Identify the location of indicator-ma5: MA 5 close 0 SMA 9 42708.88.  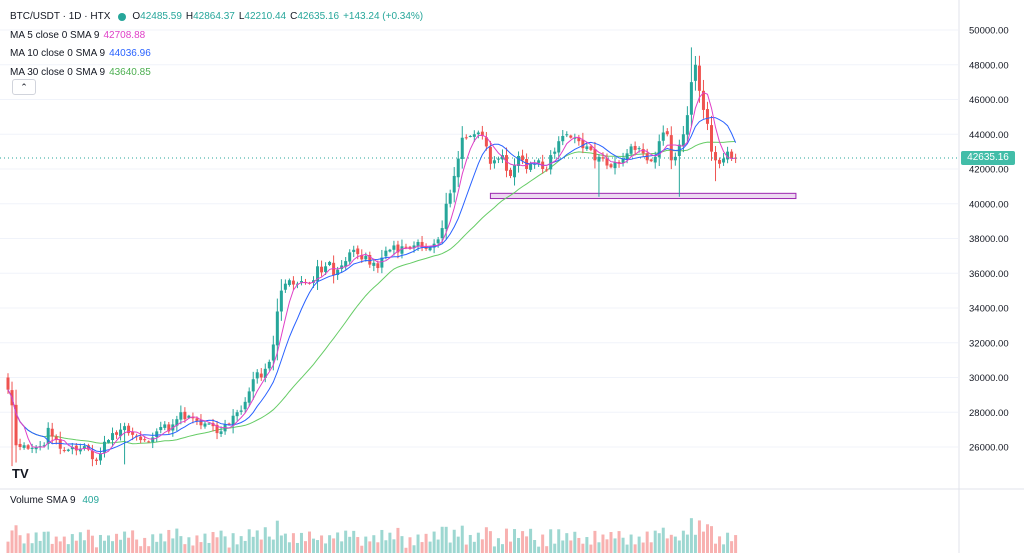
(218, 36).